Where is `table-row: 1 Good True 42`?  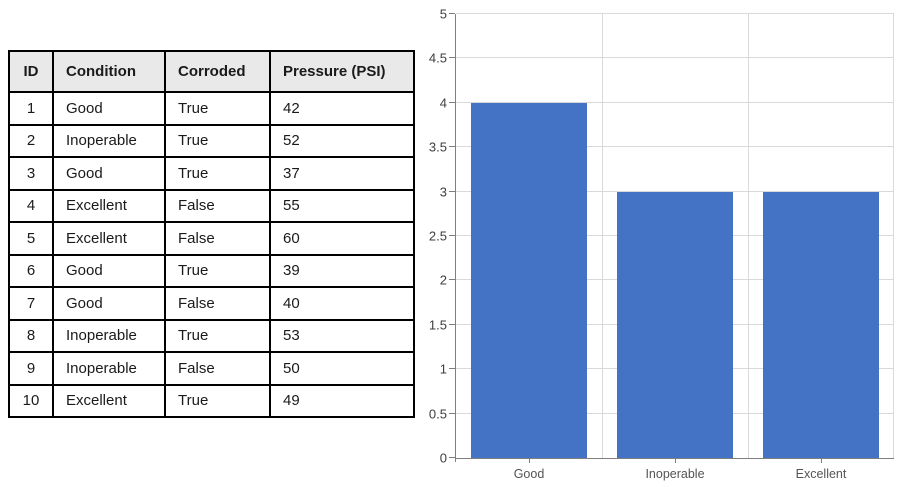 table-row: 1 Good True 42 is located at coordinates (211, 108).